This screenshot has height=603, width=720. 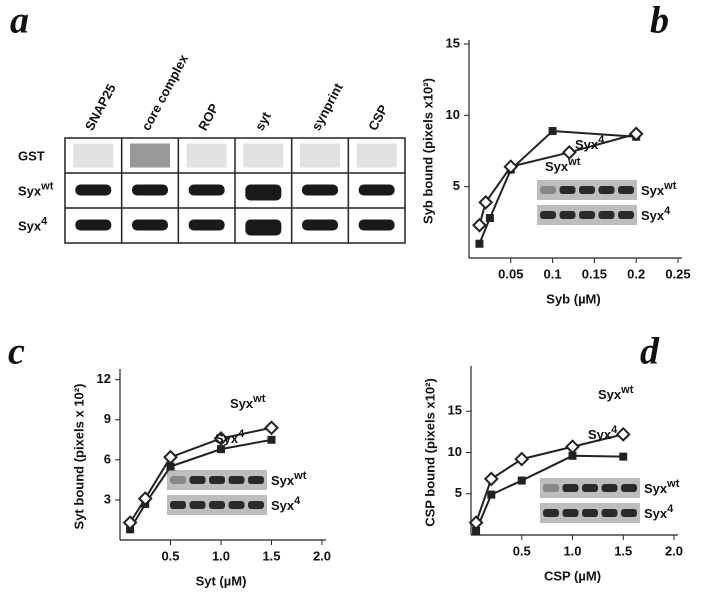 I want to click on x-tick-label: 1.5, so click(x=623, y=550).